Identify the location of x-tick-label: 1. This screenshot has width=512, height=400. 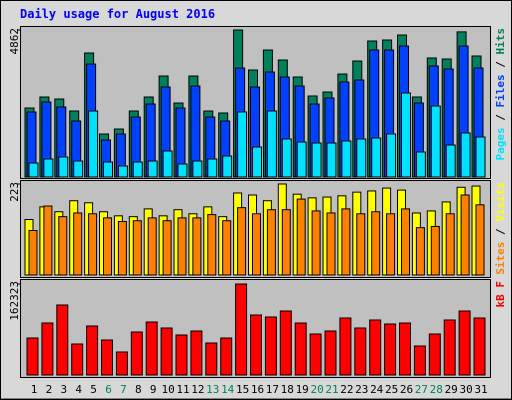
(34, 389).